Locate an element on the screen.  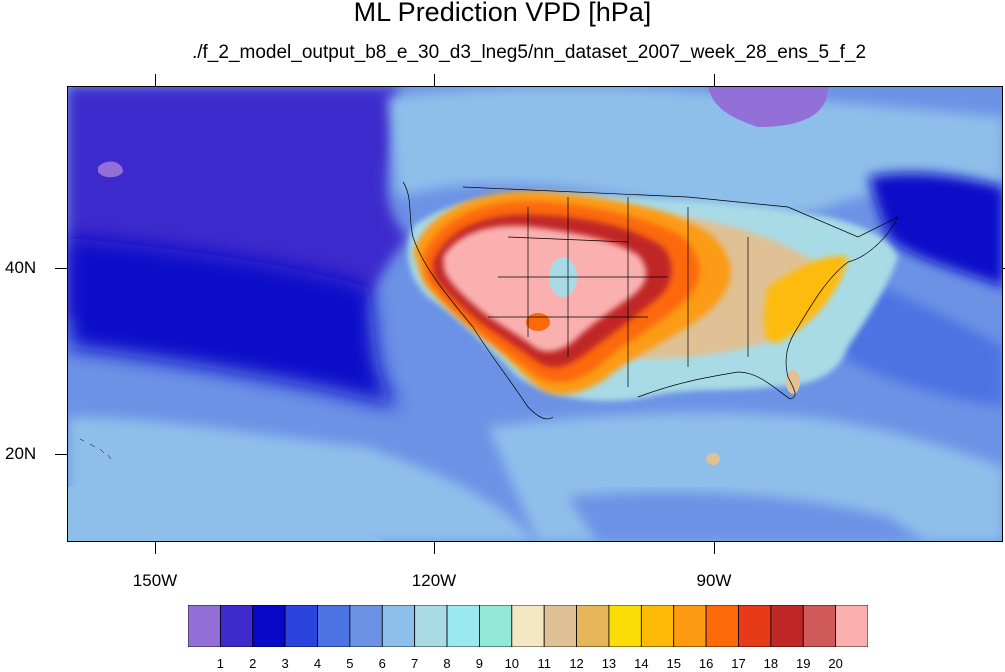
map-title: ML Prediction VPD [hPa] is located at coordinates (502, 13).